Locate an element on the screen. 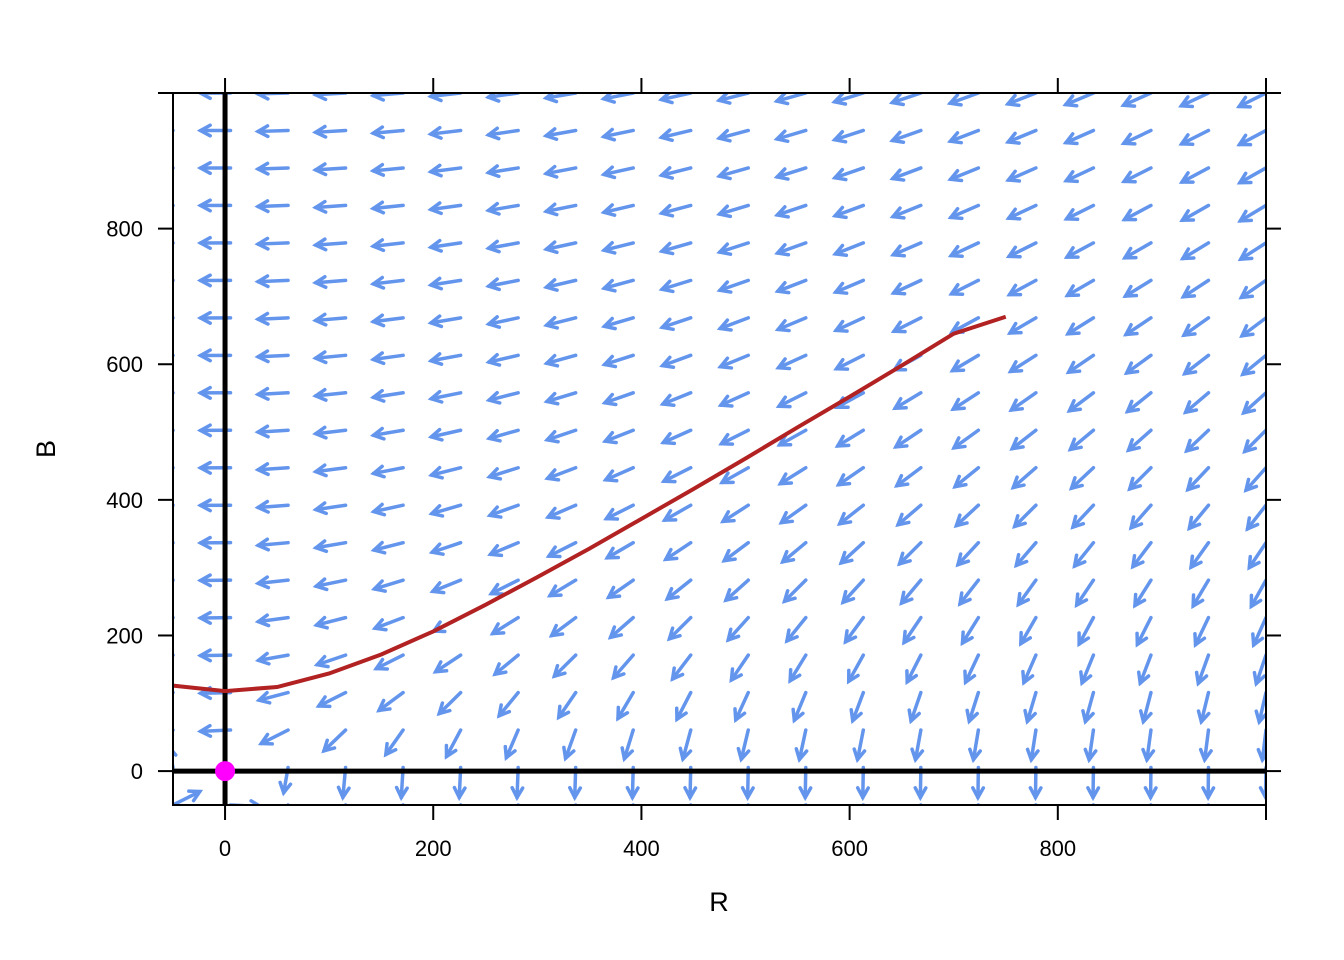 The height and width of the screenshot is (960, 1344). y-tick-labels: 0 200 400 600 800 is located at coordinates (124, 500).